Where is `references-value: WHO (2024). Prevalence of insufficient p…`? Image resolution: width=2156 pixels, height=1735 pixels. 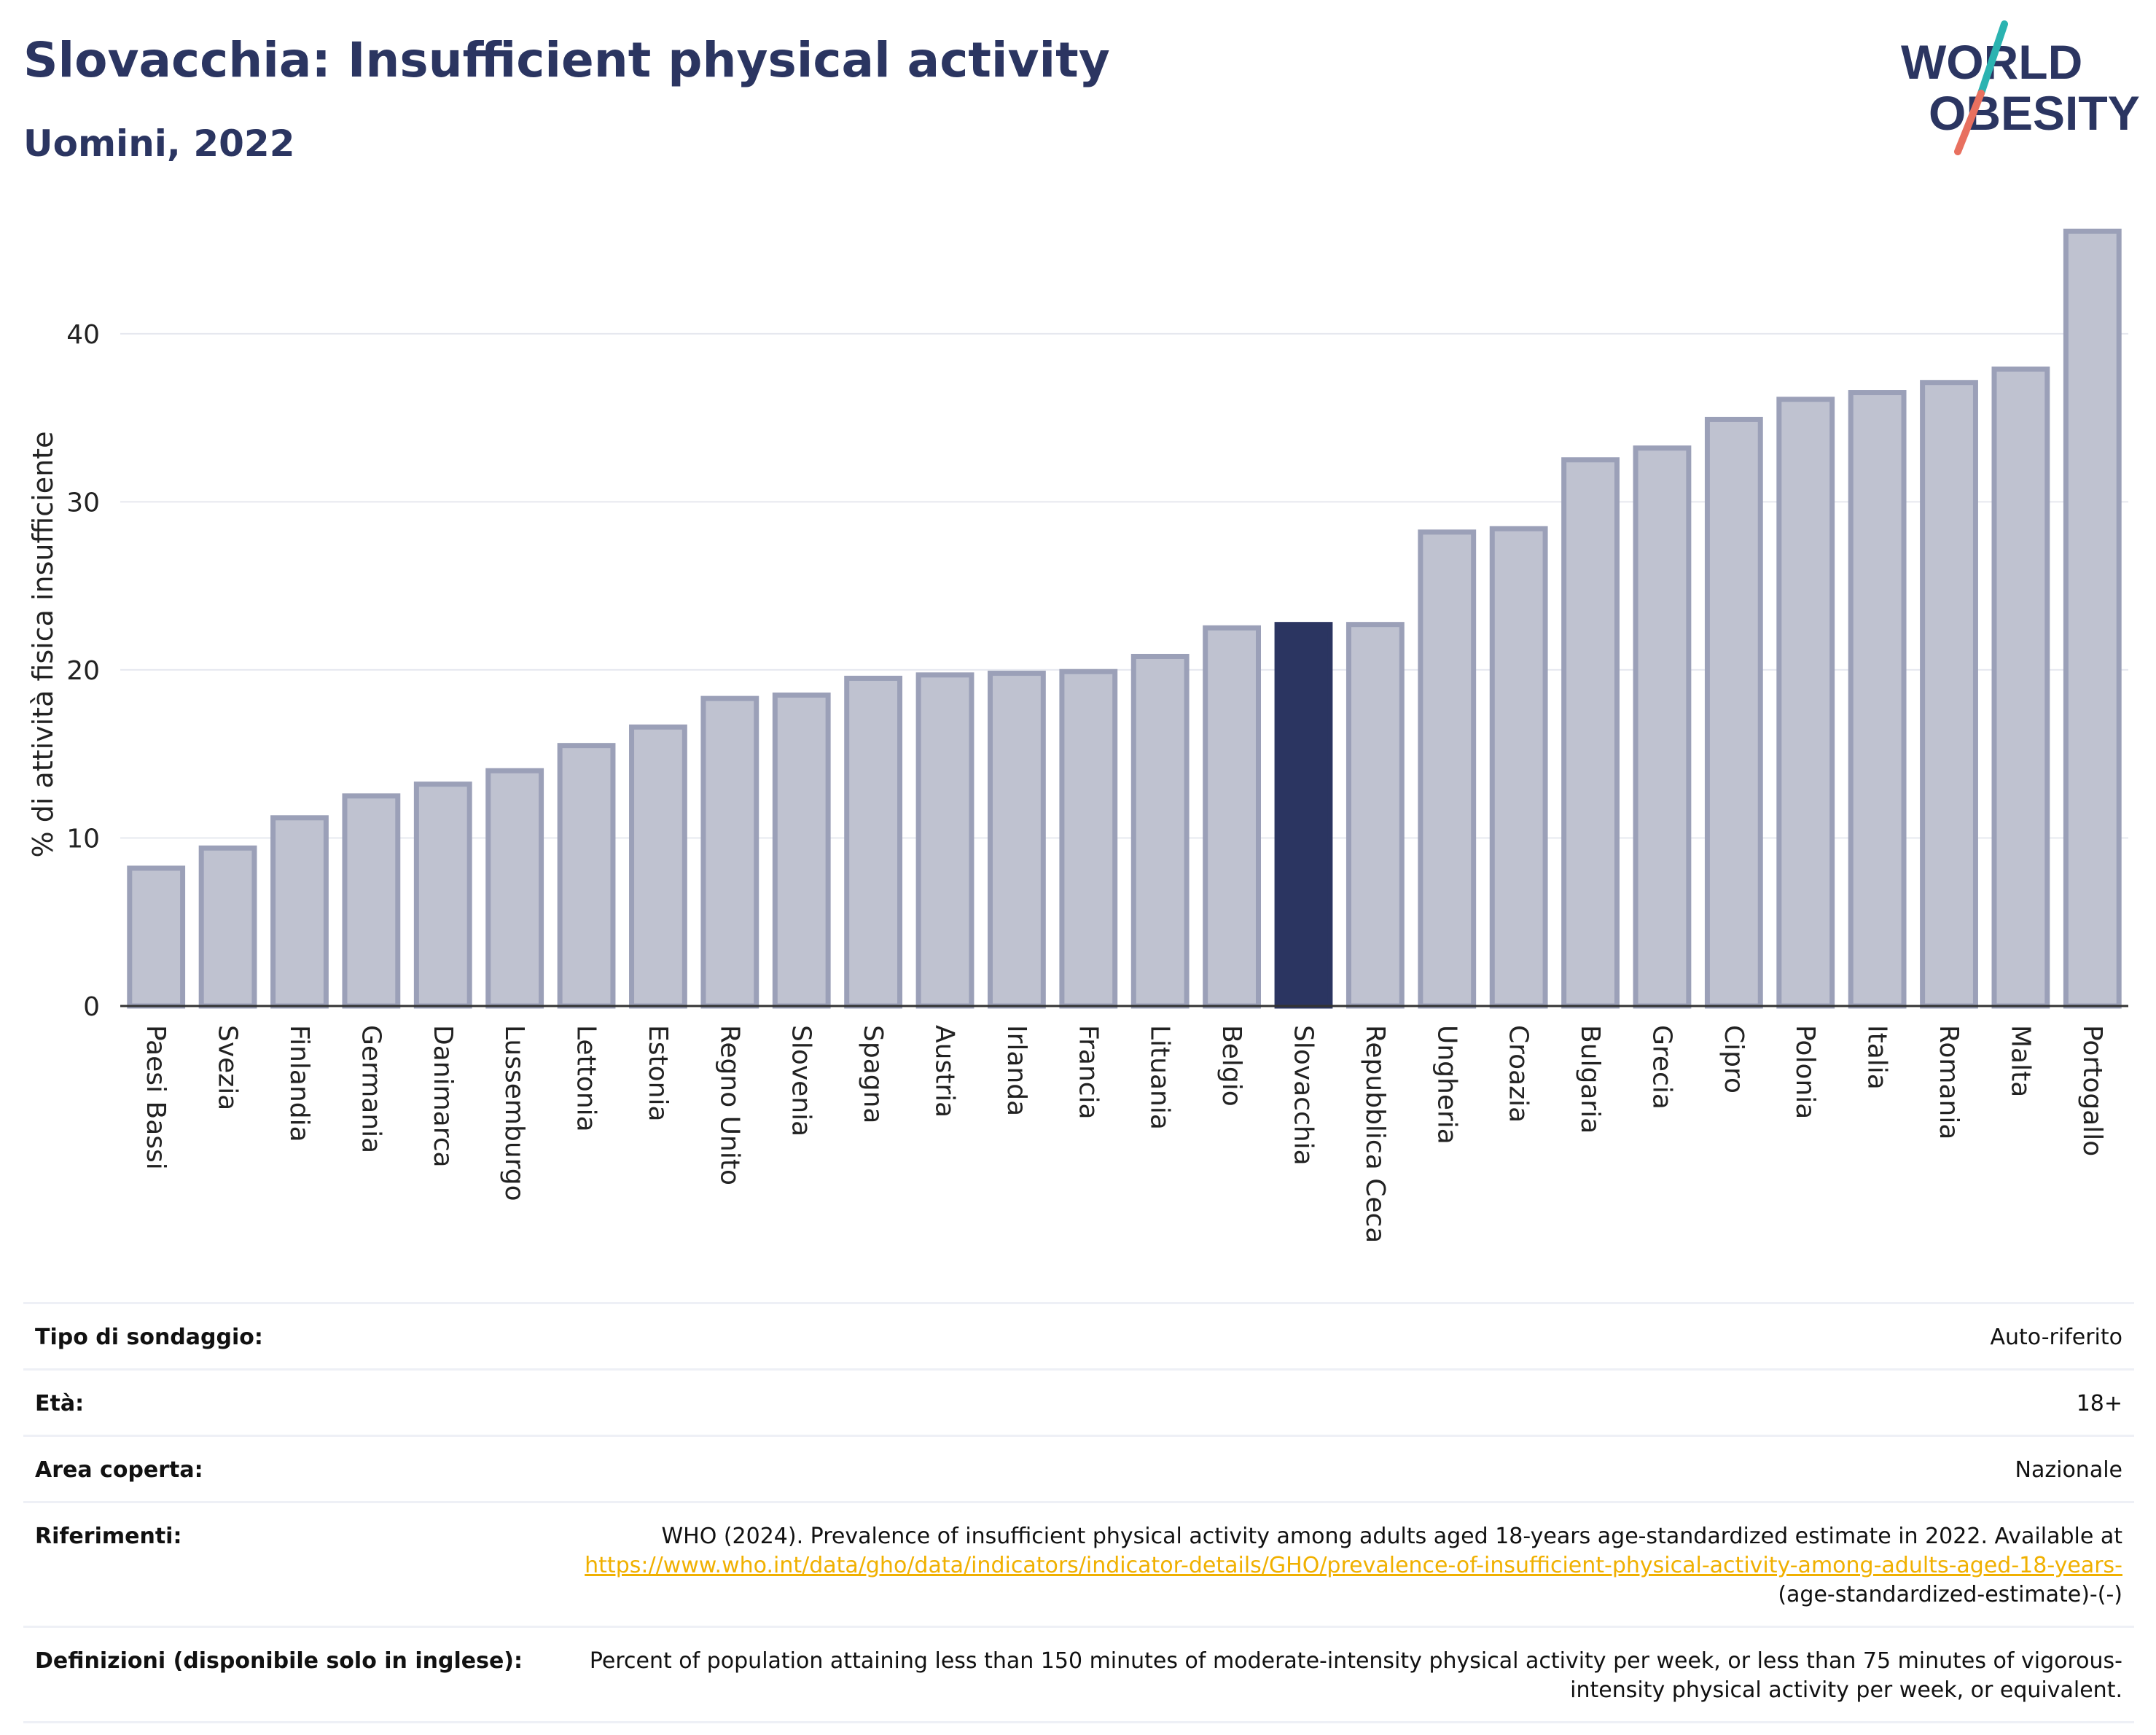
references-value: WHO (2024). Prevalence of insufficient p… is located at coordinates (1339, 1566).